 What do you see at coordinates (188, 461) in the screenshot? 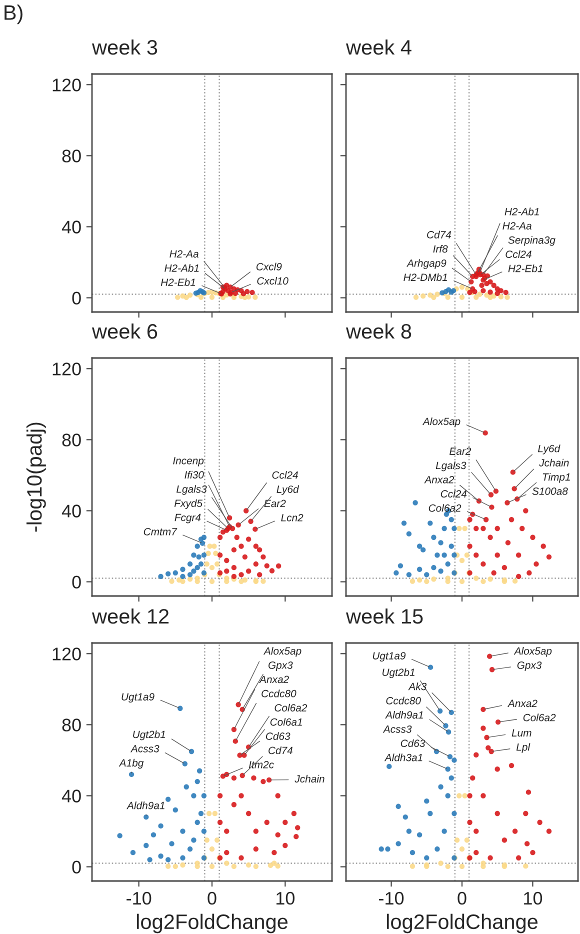
I see `annotation: Incenp` at bounding box center [188, 461].